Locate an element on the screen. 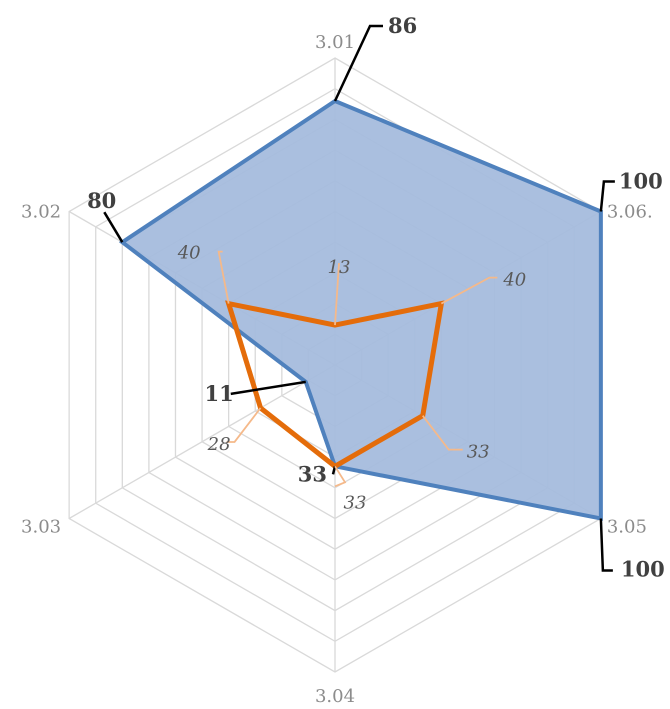  series-a-value-label-4: 11 is located at coordinates (219, 393).